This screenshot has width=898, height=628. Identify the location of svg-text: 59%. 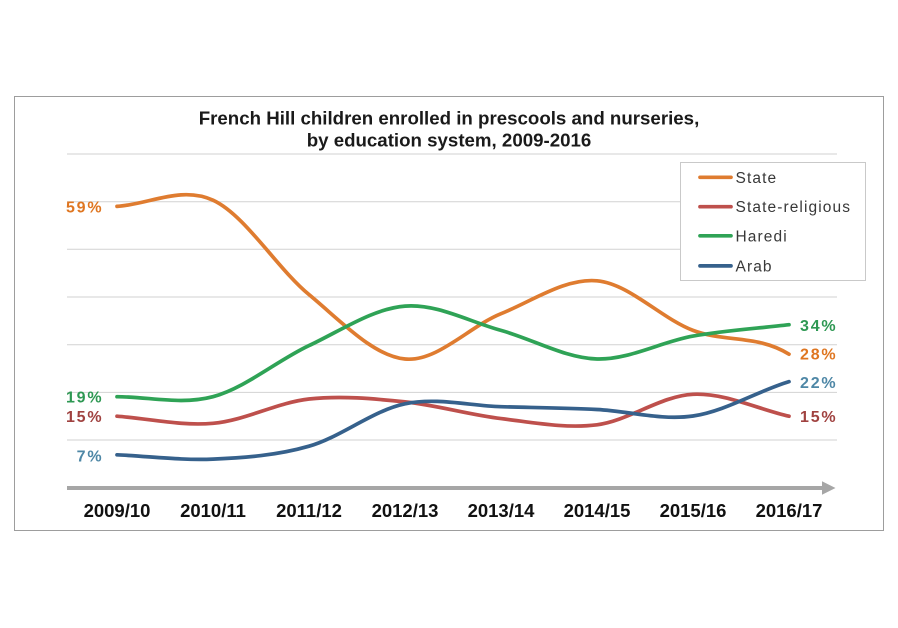
(84, 207).